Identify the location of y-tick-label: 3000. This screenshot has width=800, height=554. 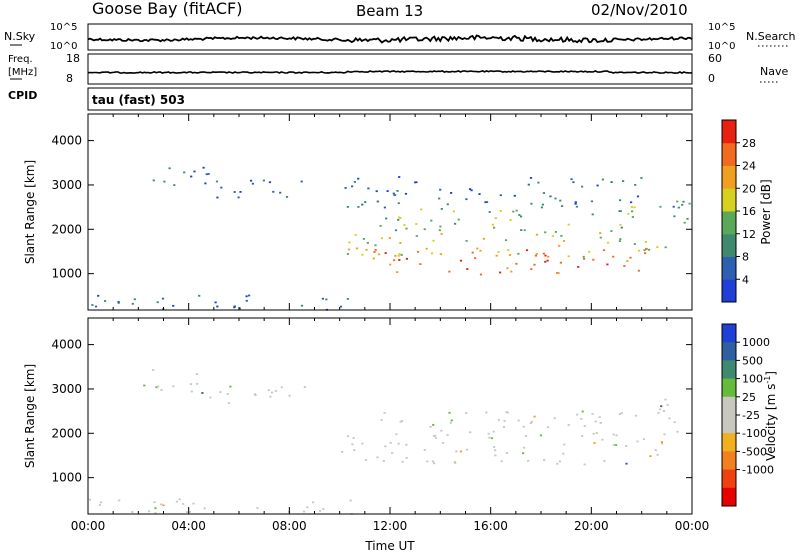
(66, 389).